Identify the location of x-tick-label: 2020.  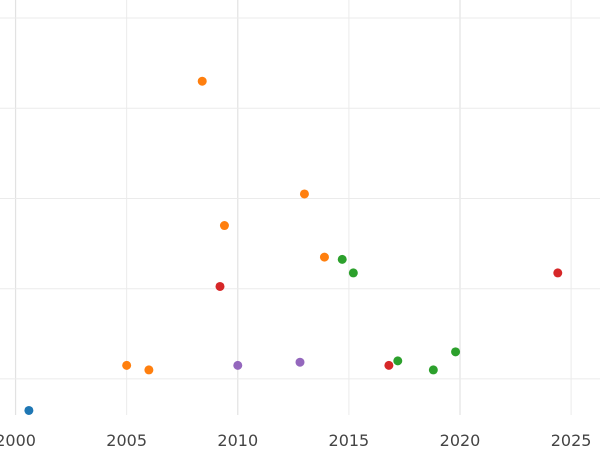
(460, 440).